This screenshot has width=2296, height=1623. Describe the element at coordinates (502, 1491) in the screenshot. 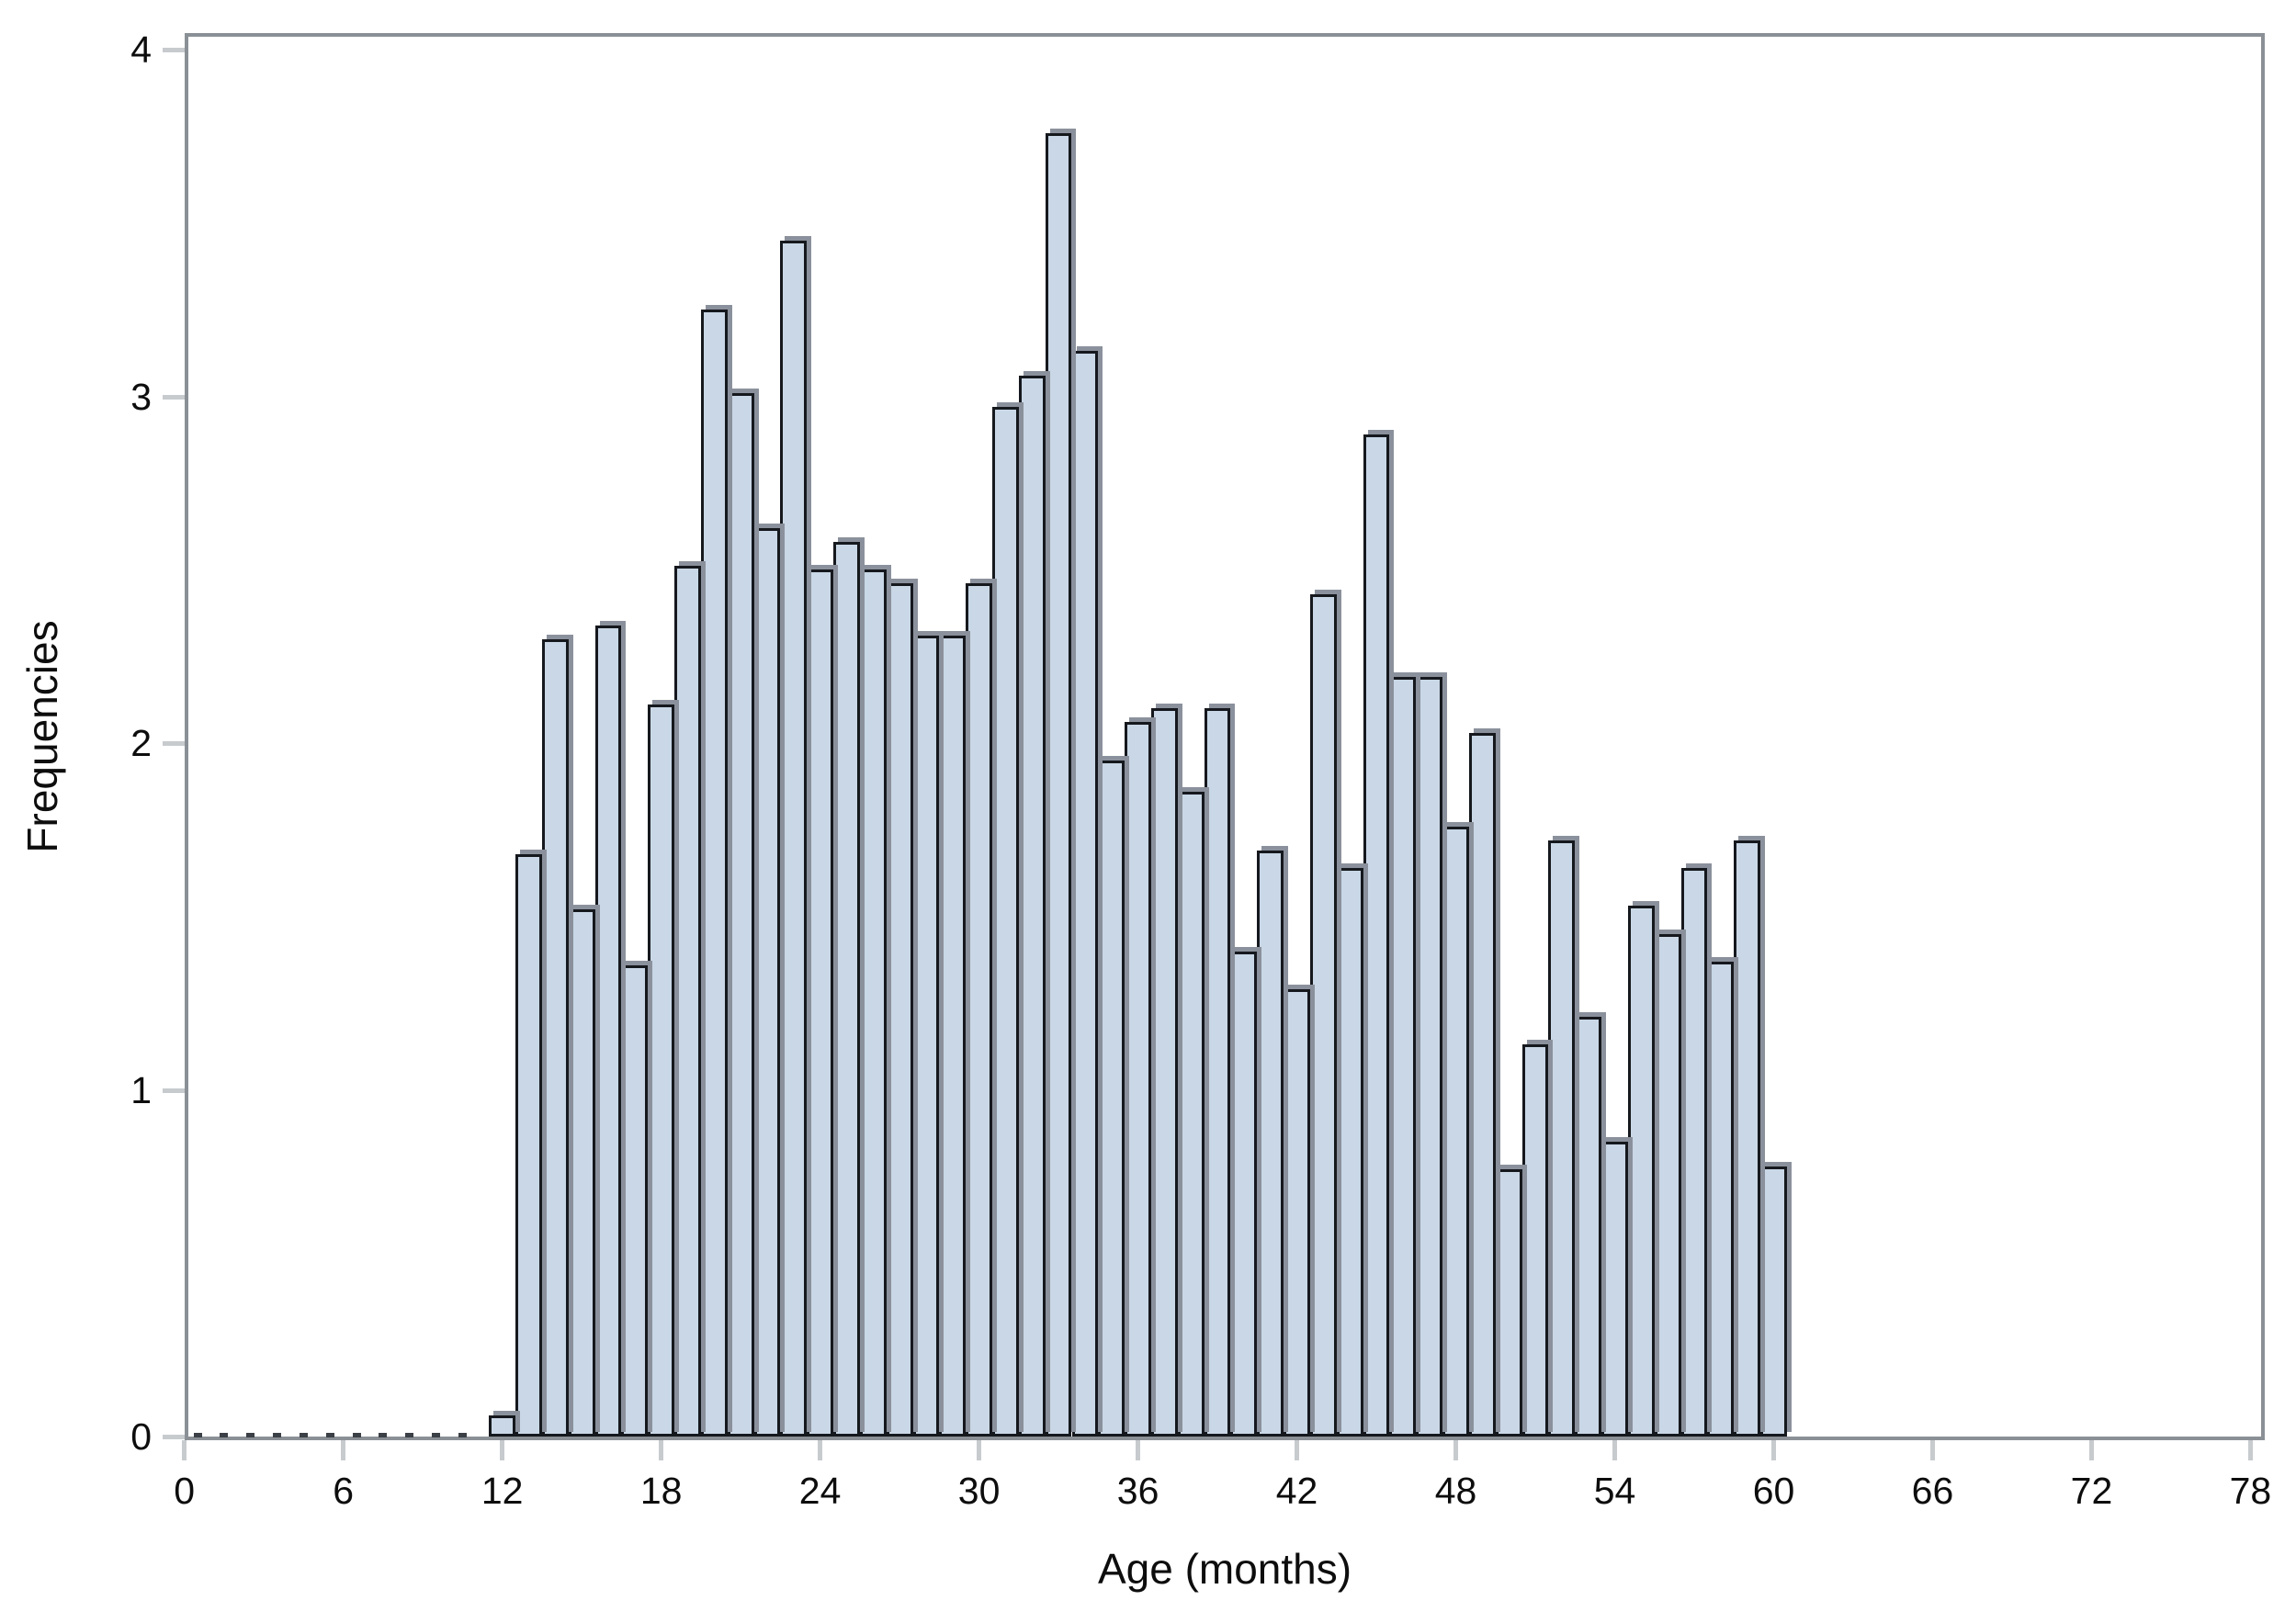

I see `x-axis-tick-label: 12` at that location.